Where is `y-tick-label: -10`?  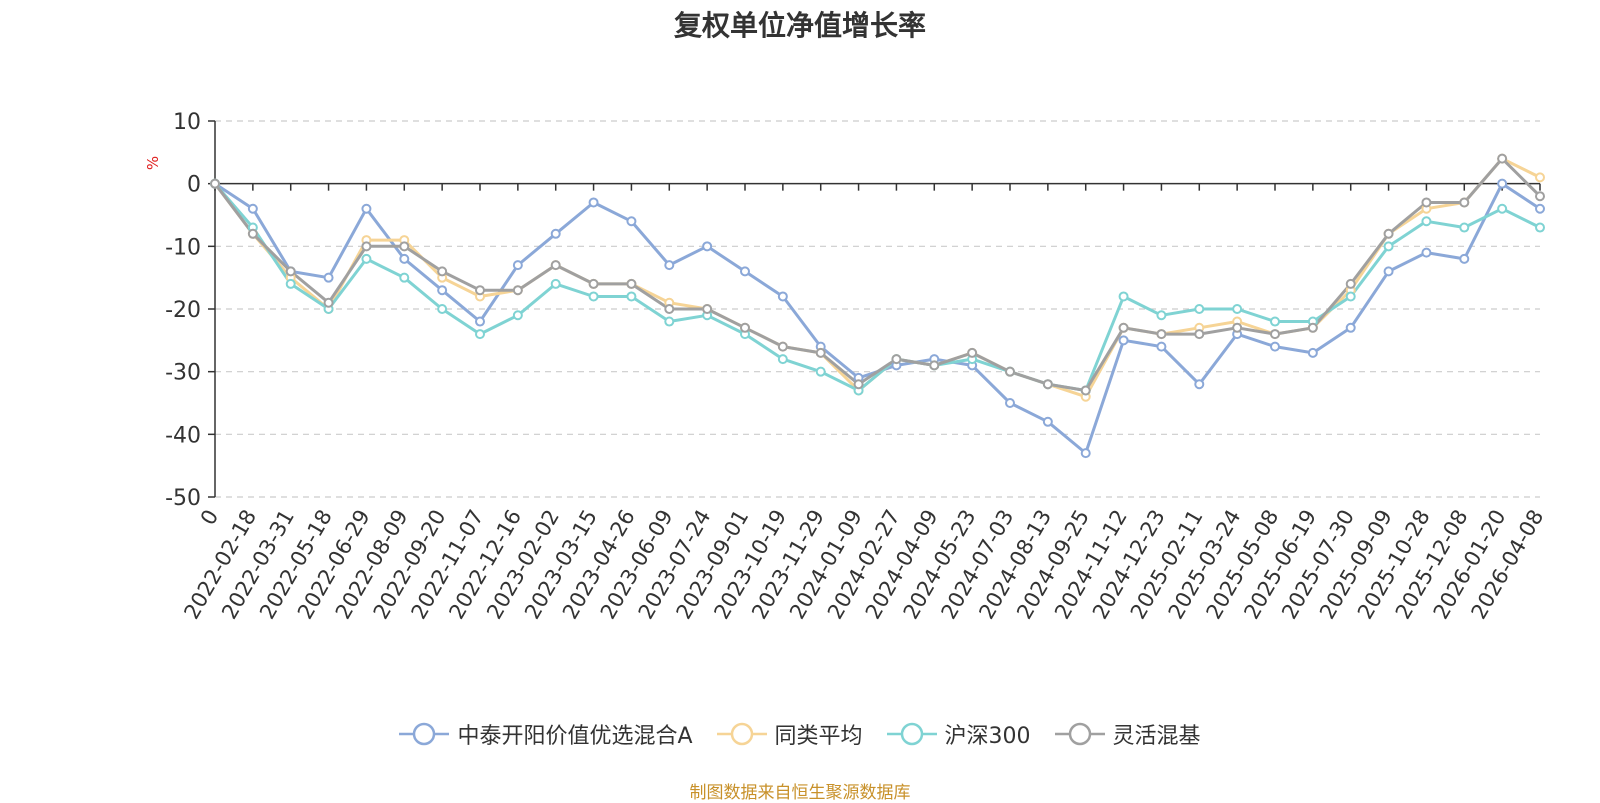 y-tick-label: -10 is located at coordinates (183, 247).